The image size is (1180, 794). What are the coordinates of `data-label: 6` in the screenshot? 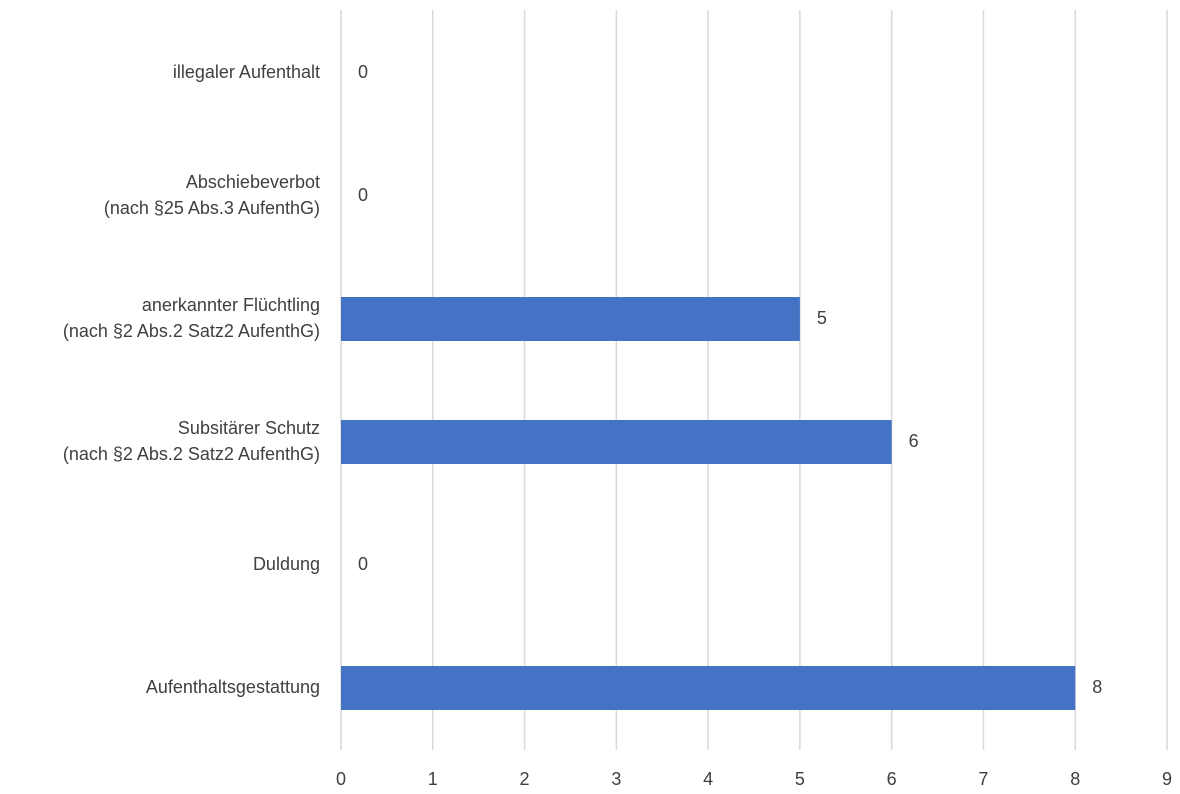 It's located at (914, 441).